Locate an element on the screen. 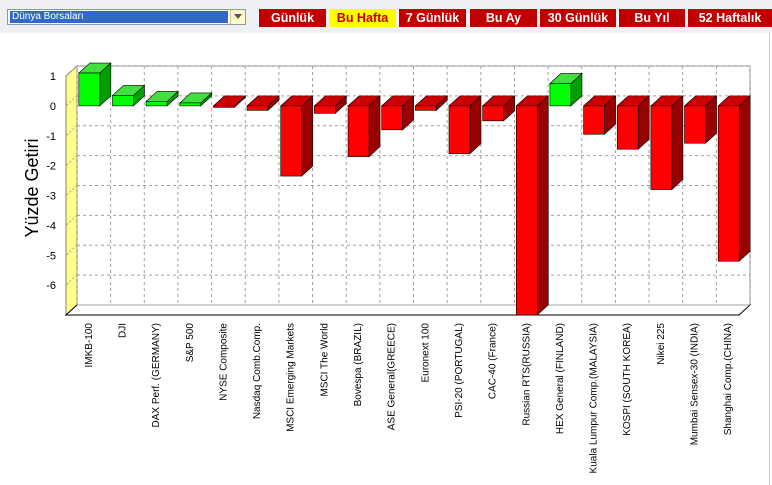 The width and height of the screenshot is (772, 485). x-tick-label: Euronext 100 is located at coordinates (425, 353).